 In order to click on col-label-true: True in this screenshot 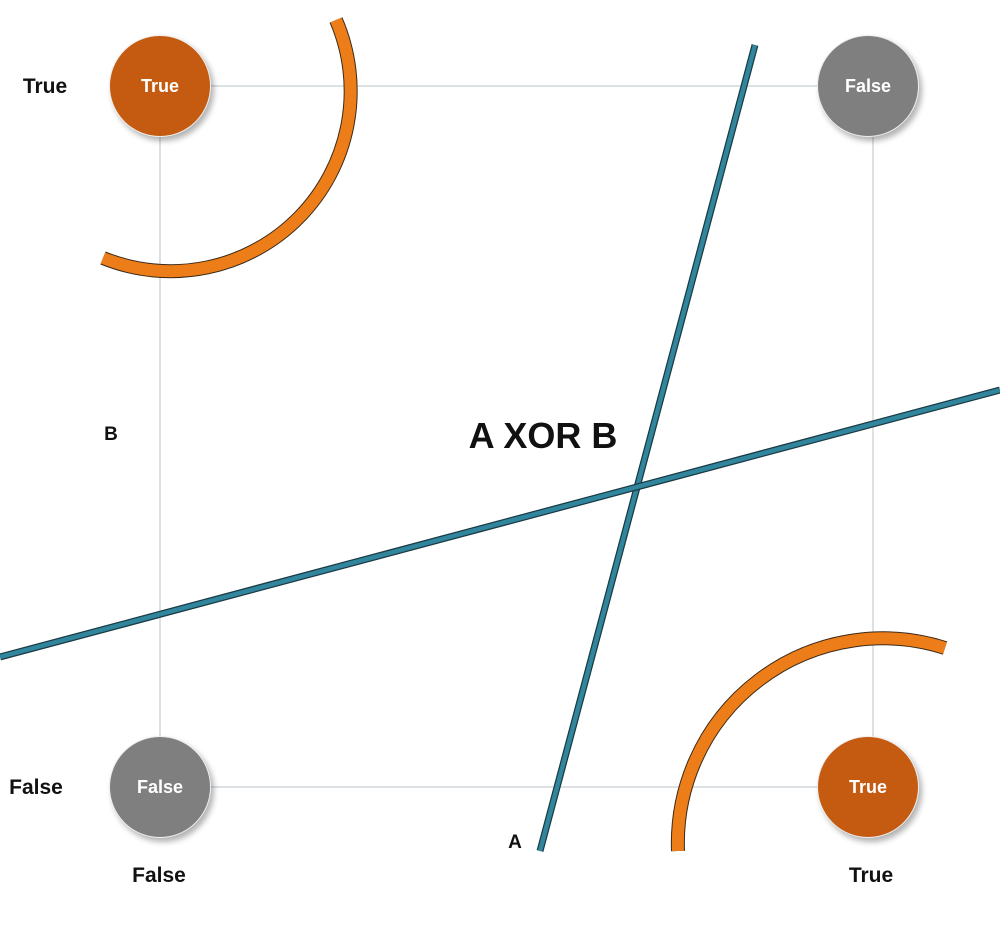, I will do `click(871, 875)`.